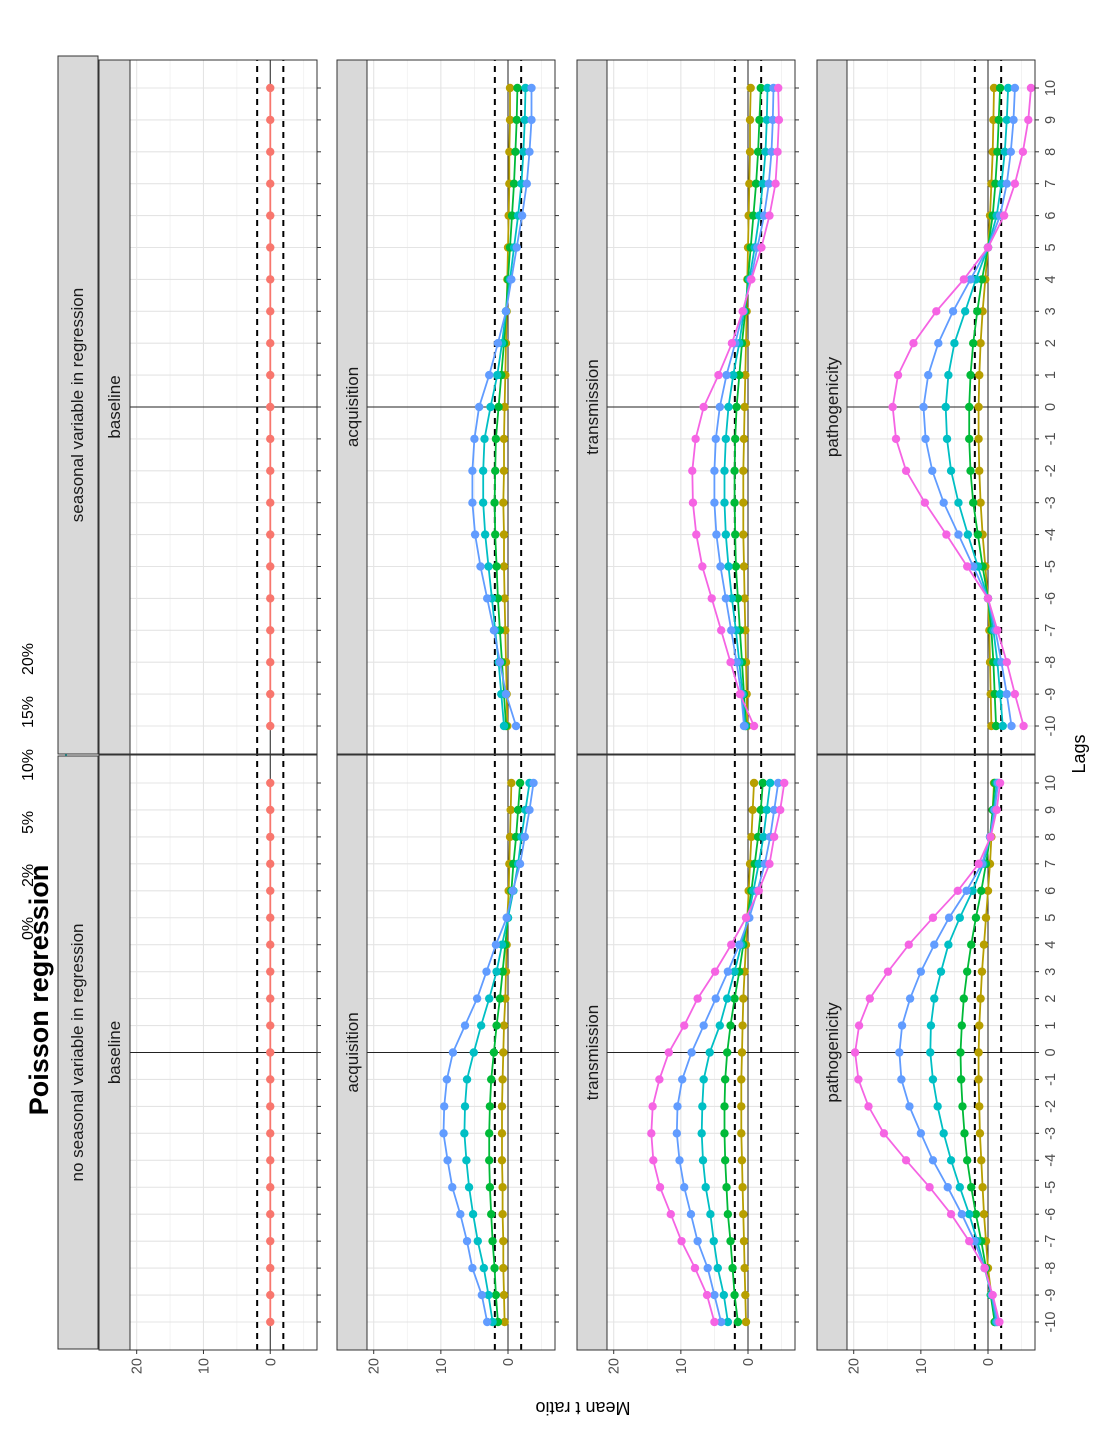 This screenshot has height=1430, width=1107. I want to click on x-tick-label: 9, so click(1051, 120).